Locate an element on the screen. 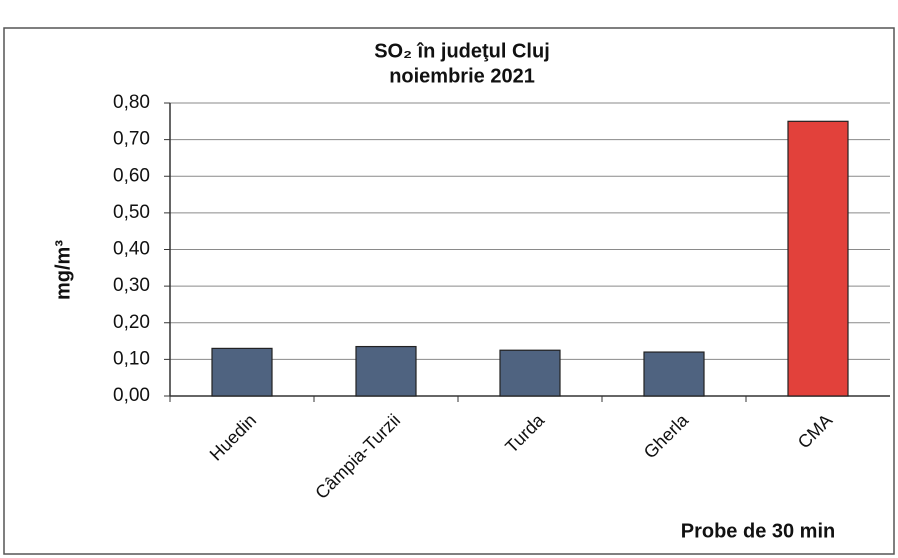 The width and height of the screenshot is (898, 558). y-tick-label: 0,70 is located at coordinates (131, 139).